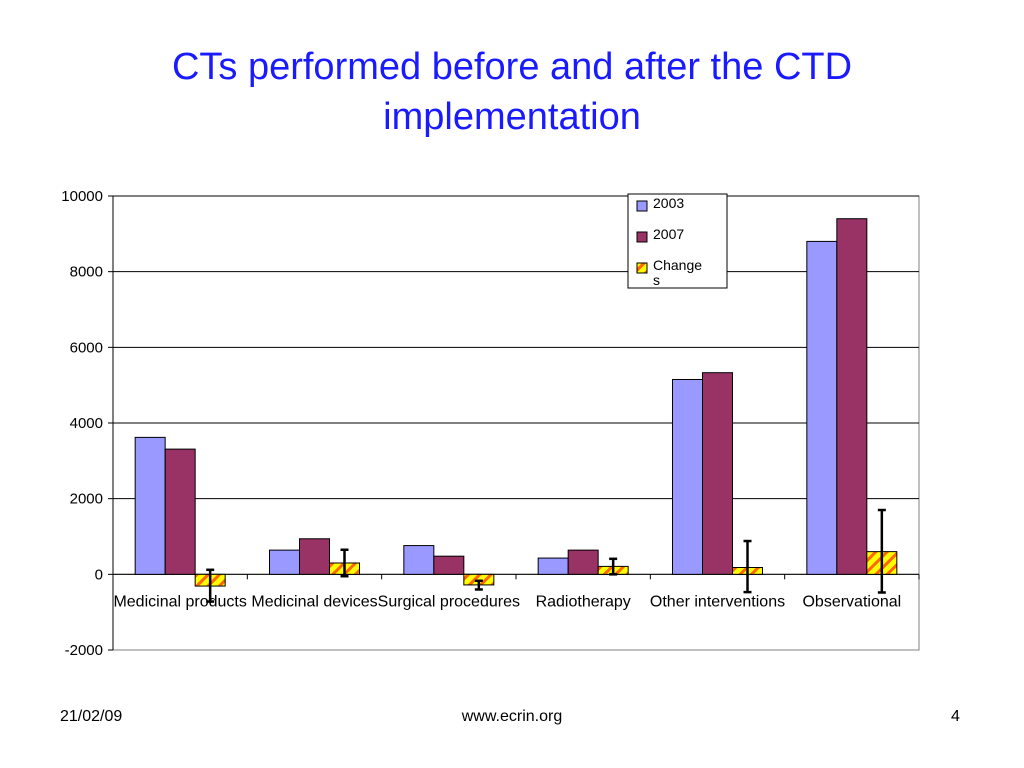  Describe the element at coordinates (179, 601) in the screenshot. I see `x-tick-label: Medicinal products` at that location.